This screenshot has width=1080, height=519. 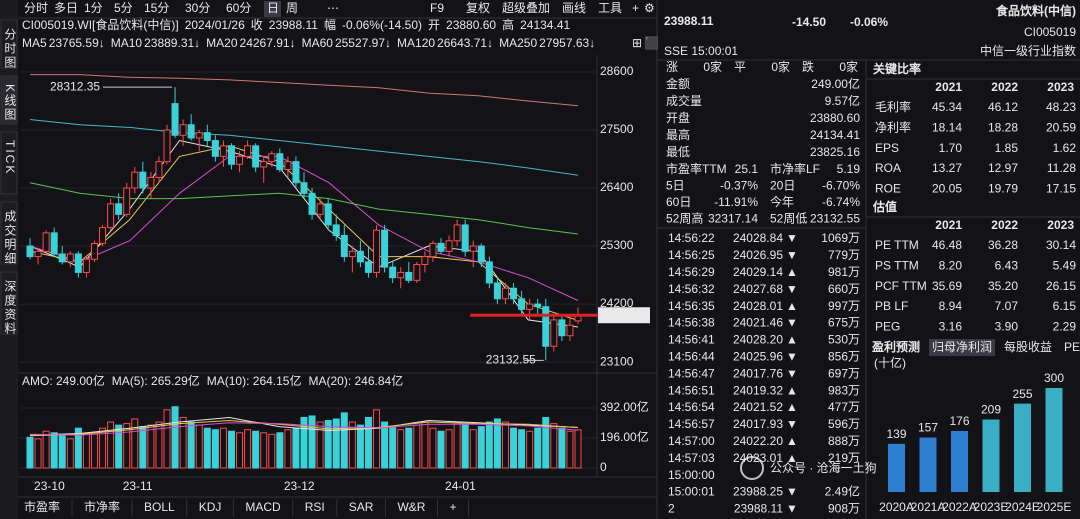 I want to click on forecast-tab: PE, so click(x=1072, y=347).